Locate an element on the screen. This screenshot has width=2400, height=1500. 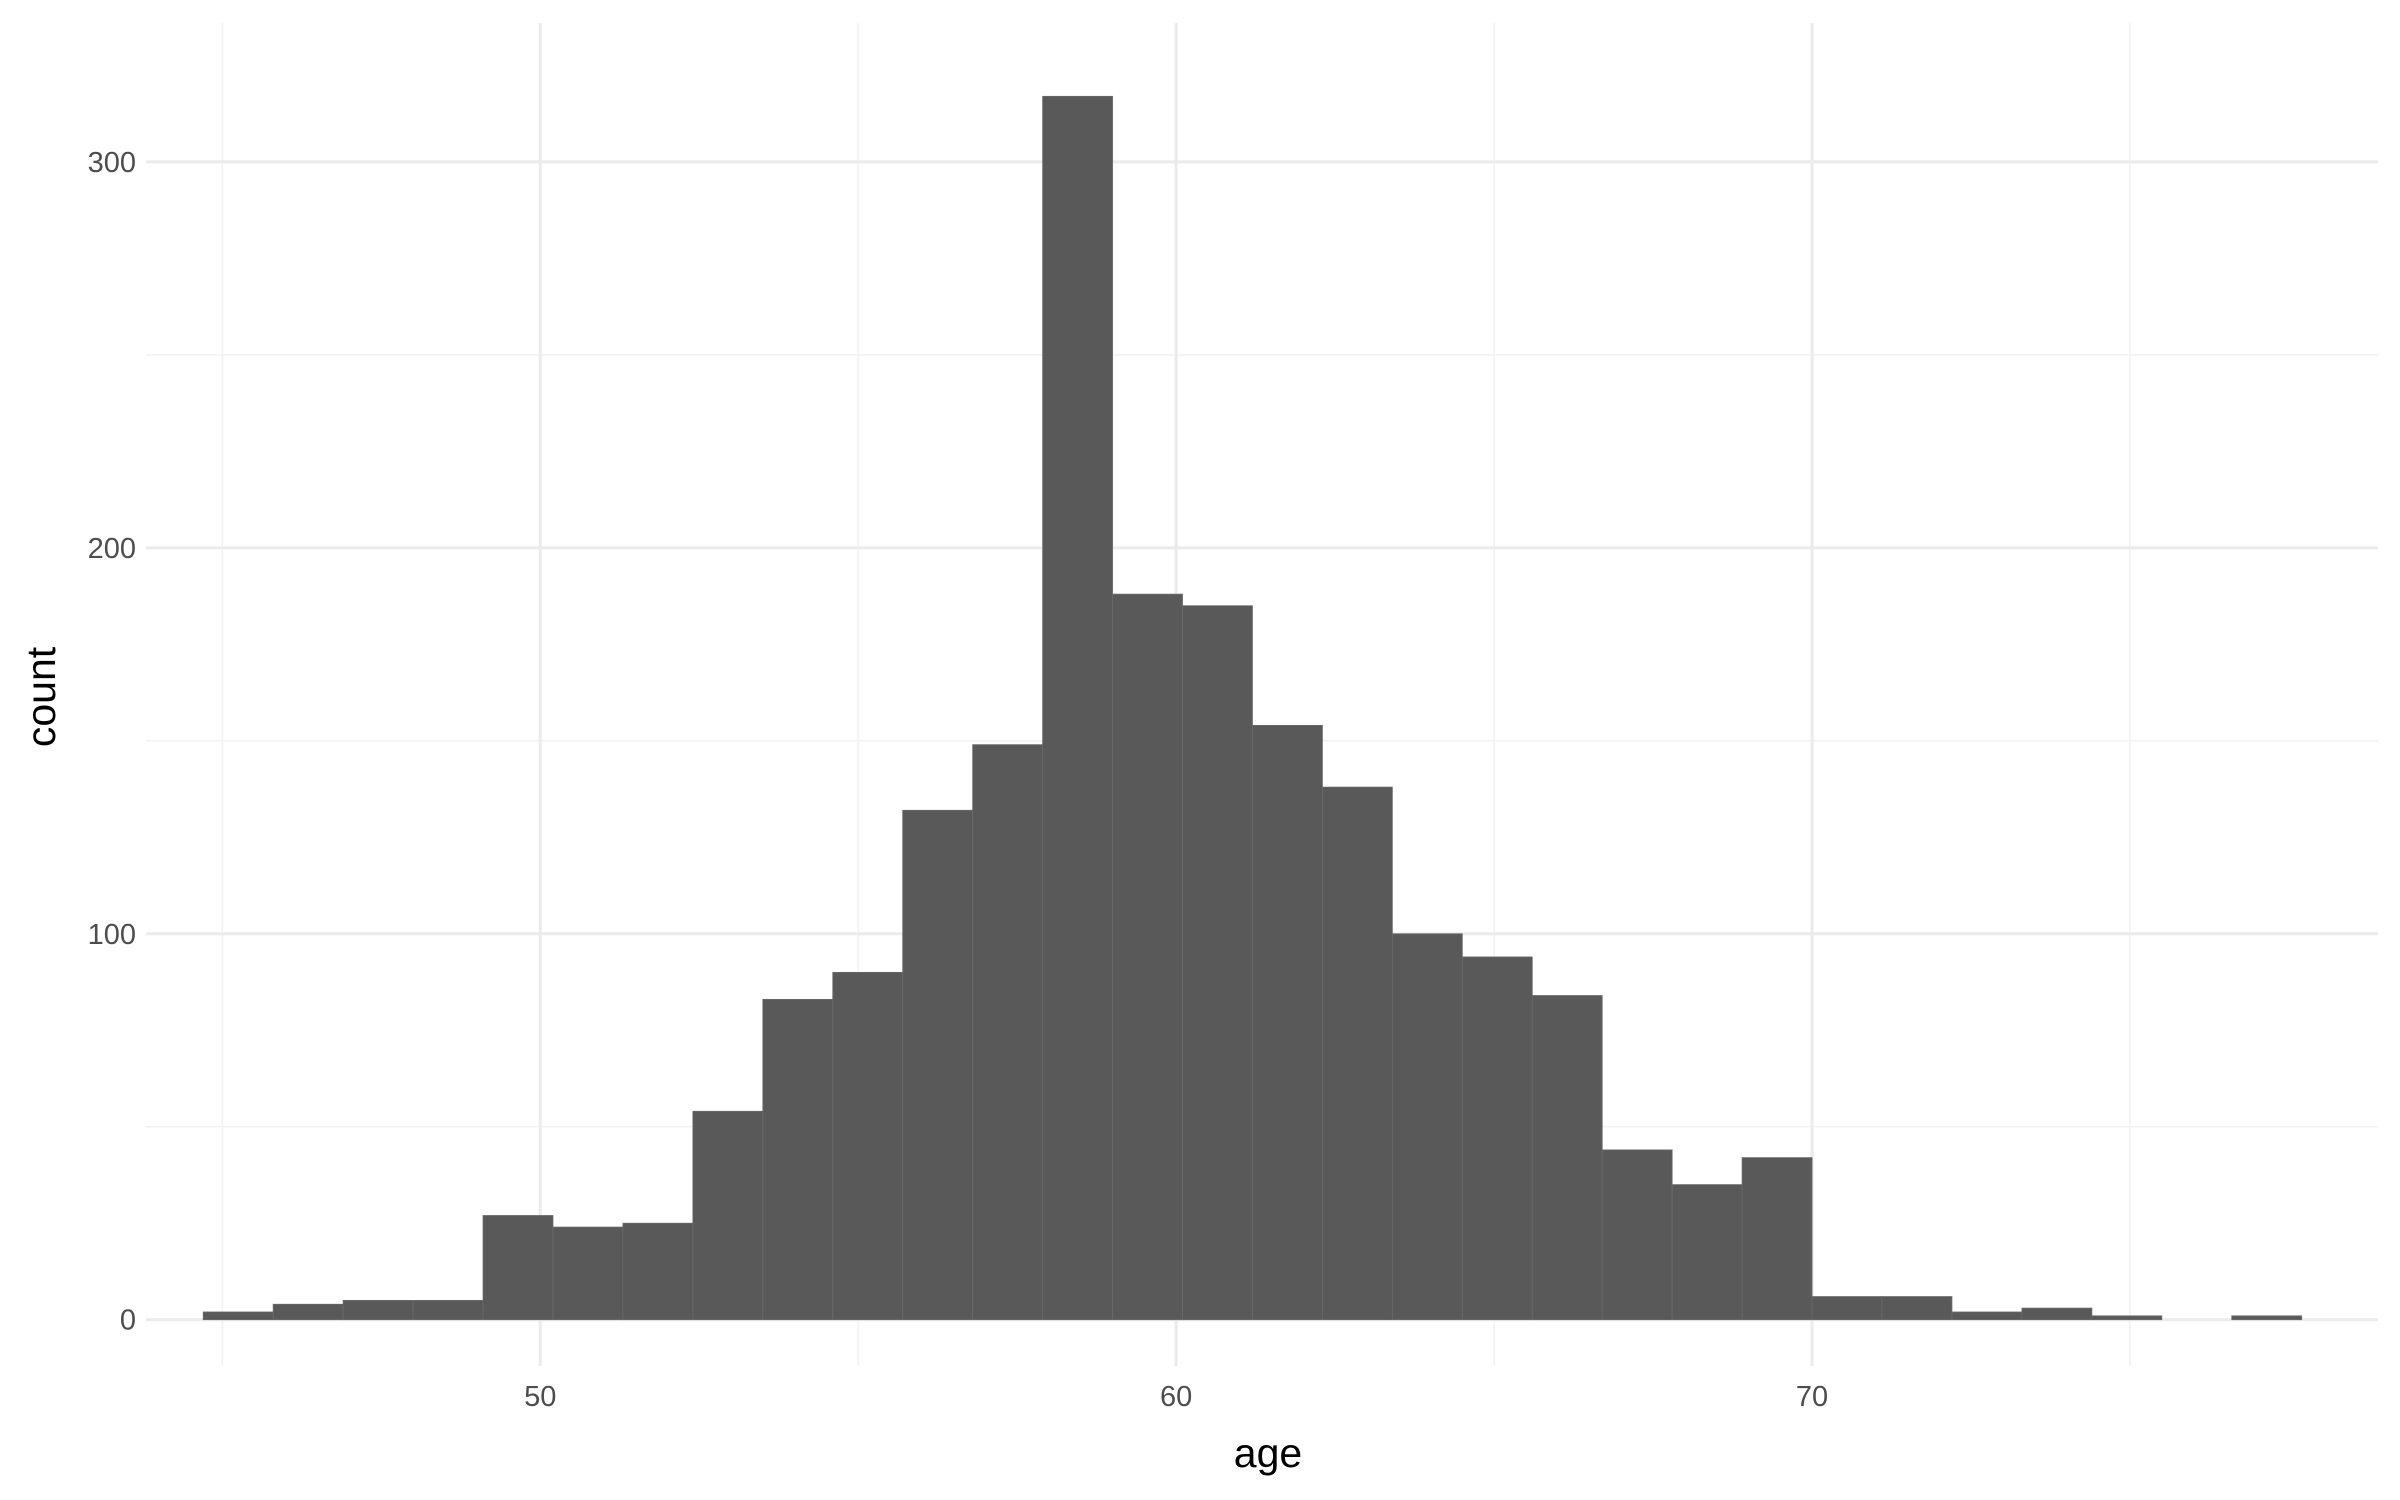
y-tick-label: 100 is located at coordinates (112, 935).